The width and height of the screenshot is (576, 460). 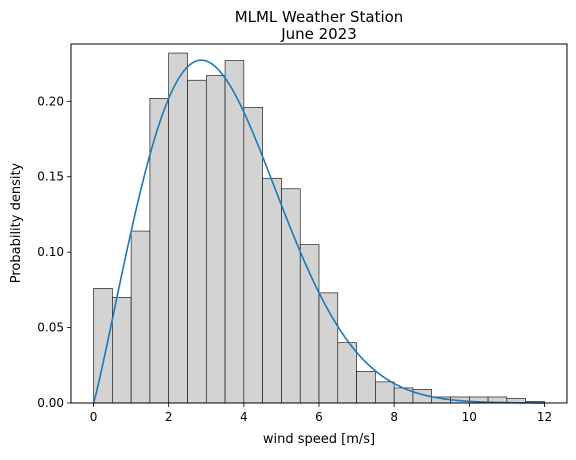 What do you see at coordinates (319, 439) in the screenshot?
I see `x-axis-label: wind speed [m/s]` at bounding box center [319, 439].